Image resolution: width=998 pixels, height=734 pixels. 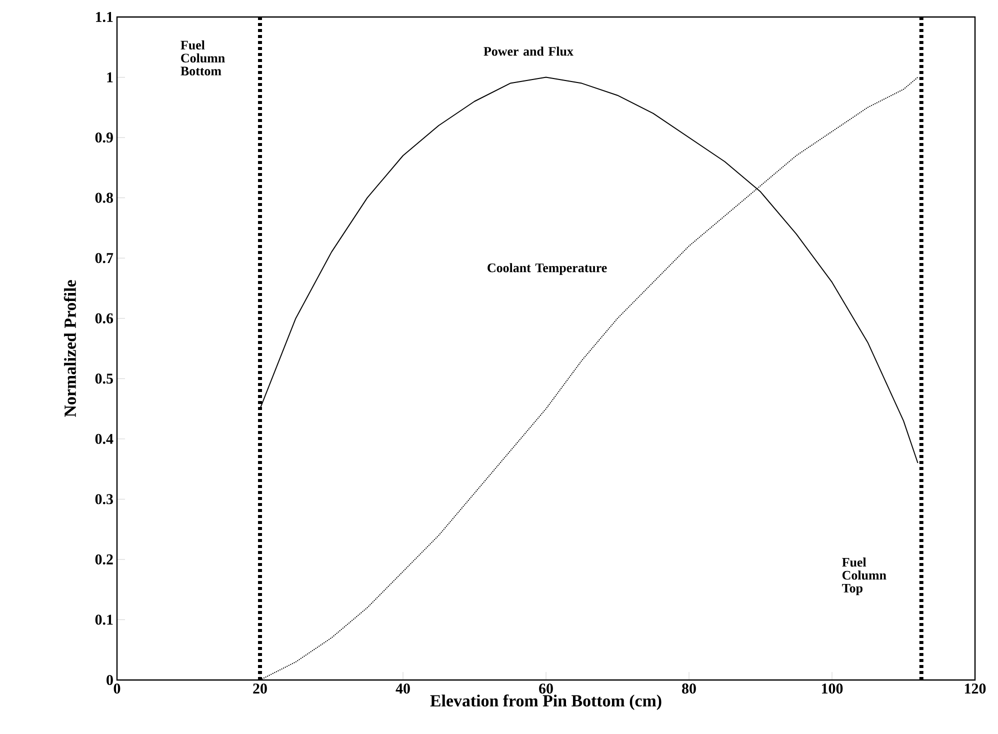 What do you see at coordinates (110, 77) in the screenshot?
I see `y-tick-label: 1` at bounding box center [110, 77].